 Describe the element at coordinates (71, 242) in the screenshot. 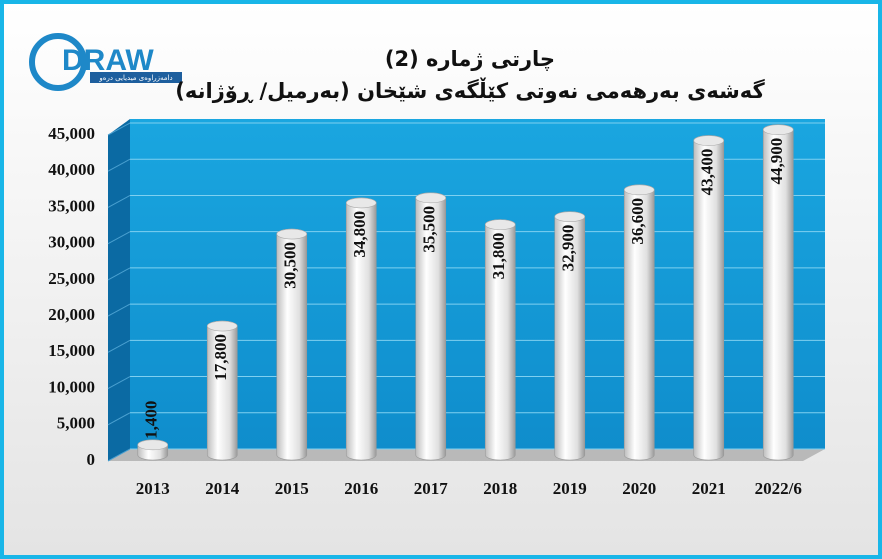

I see `y-tick-label: 30,000` at that location.